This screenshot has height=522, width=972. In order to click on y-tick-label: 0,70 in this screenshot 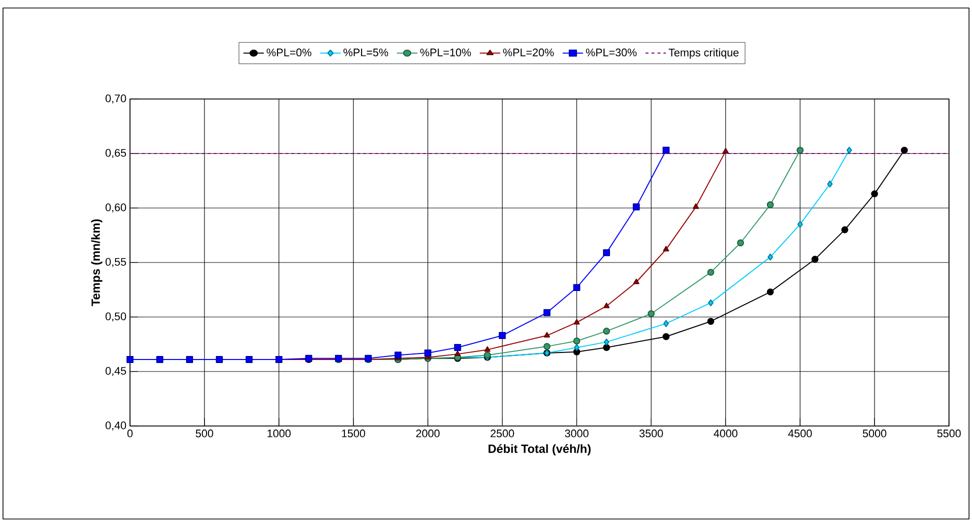, I will do `click(116, 99)`.